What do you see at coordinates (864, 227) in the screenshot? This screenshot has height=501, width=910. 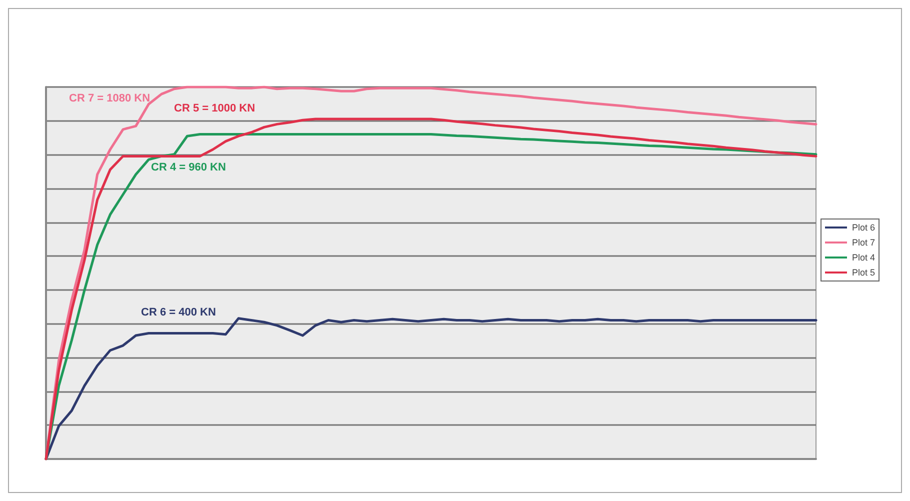 I see `legend-label: Plot 6` at bounding box center [864, 227].